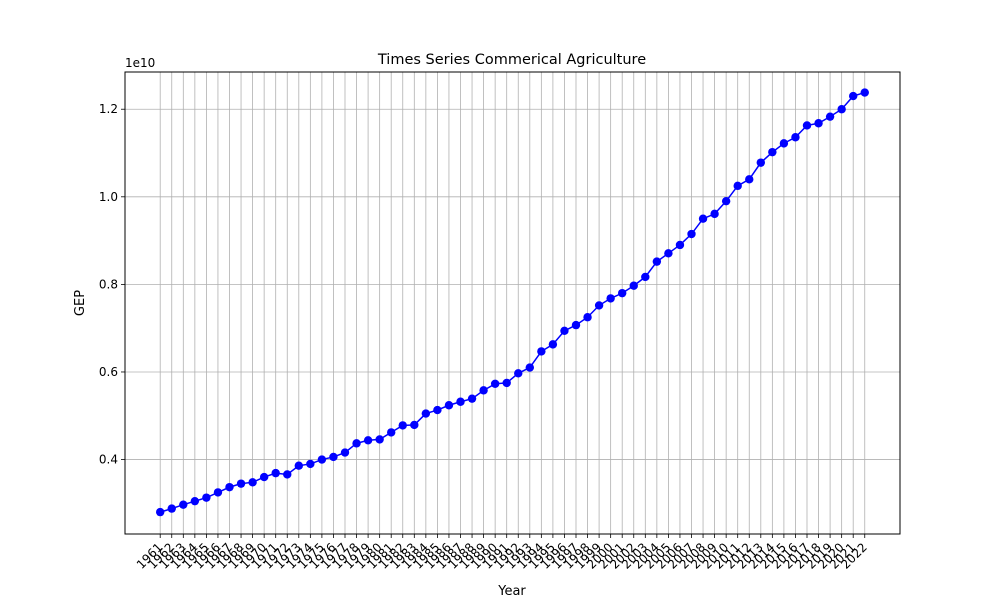 The image size is (1000, 600). I want to click on y-tick-label: 1.2, so click(108, 109).